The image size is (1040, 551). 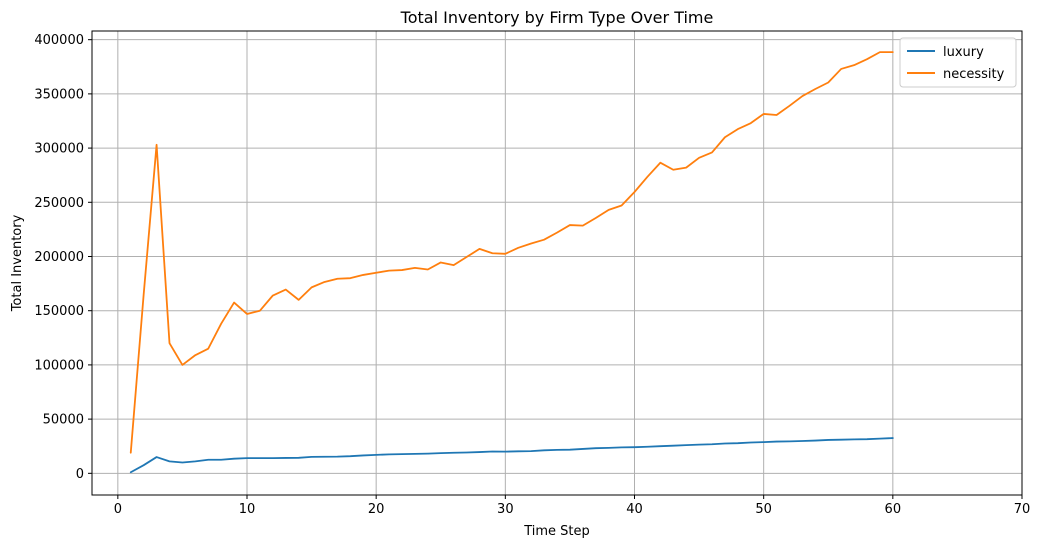 I want to click on x-tick-label: 70, so click(x=1022, y=509).